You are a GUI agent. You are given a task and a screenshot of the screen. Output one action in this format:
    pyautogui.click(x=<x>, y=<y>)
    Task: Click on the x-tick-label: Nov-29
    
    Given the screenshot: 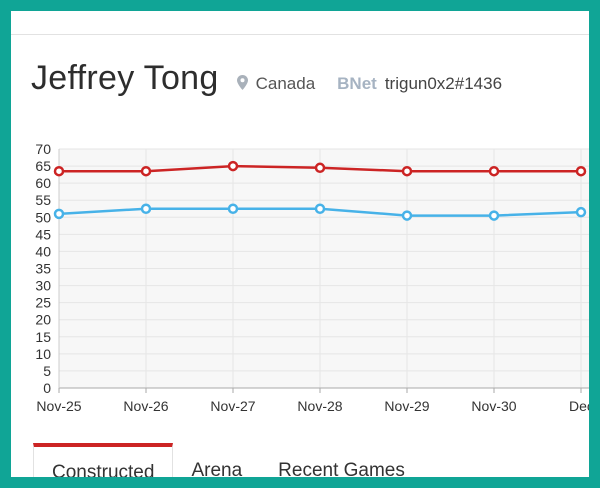 What is the action you would take?
    pyautogui.click(x=406, y=406)
    